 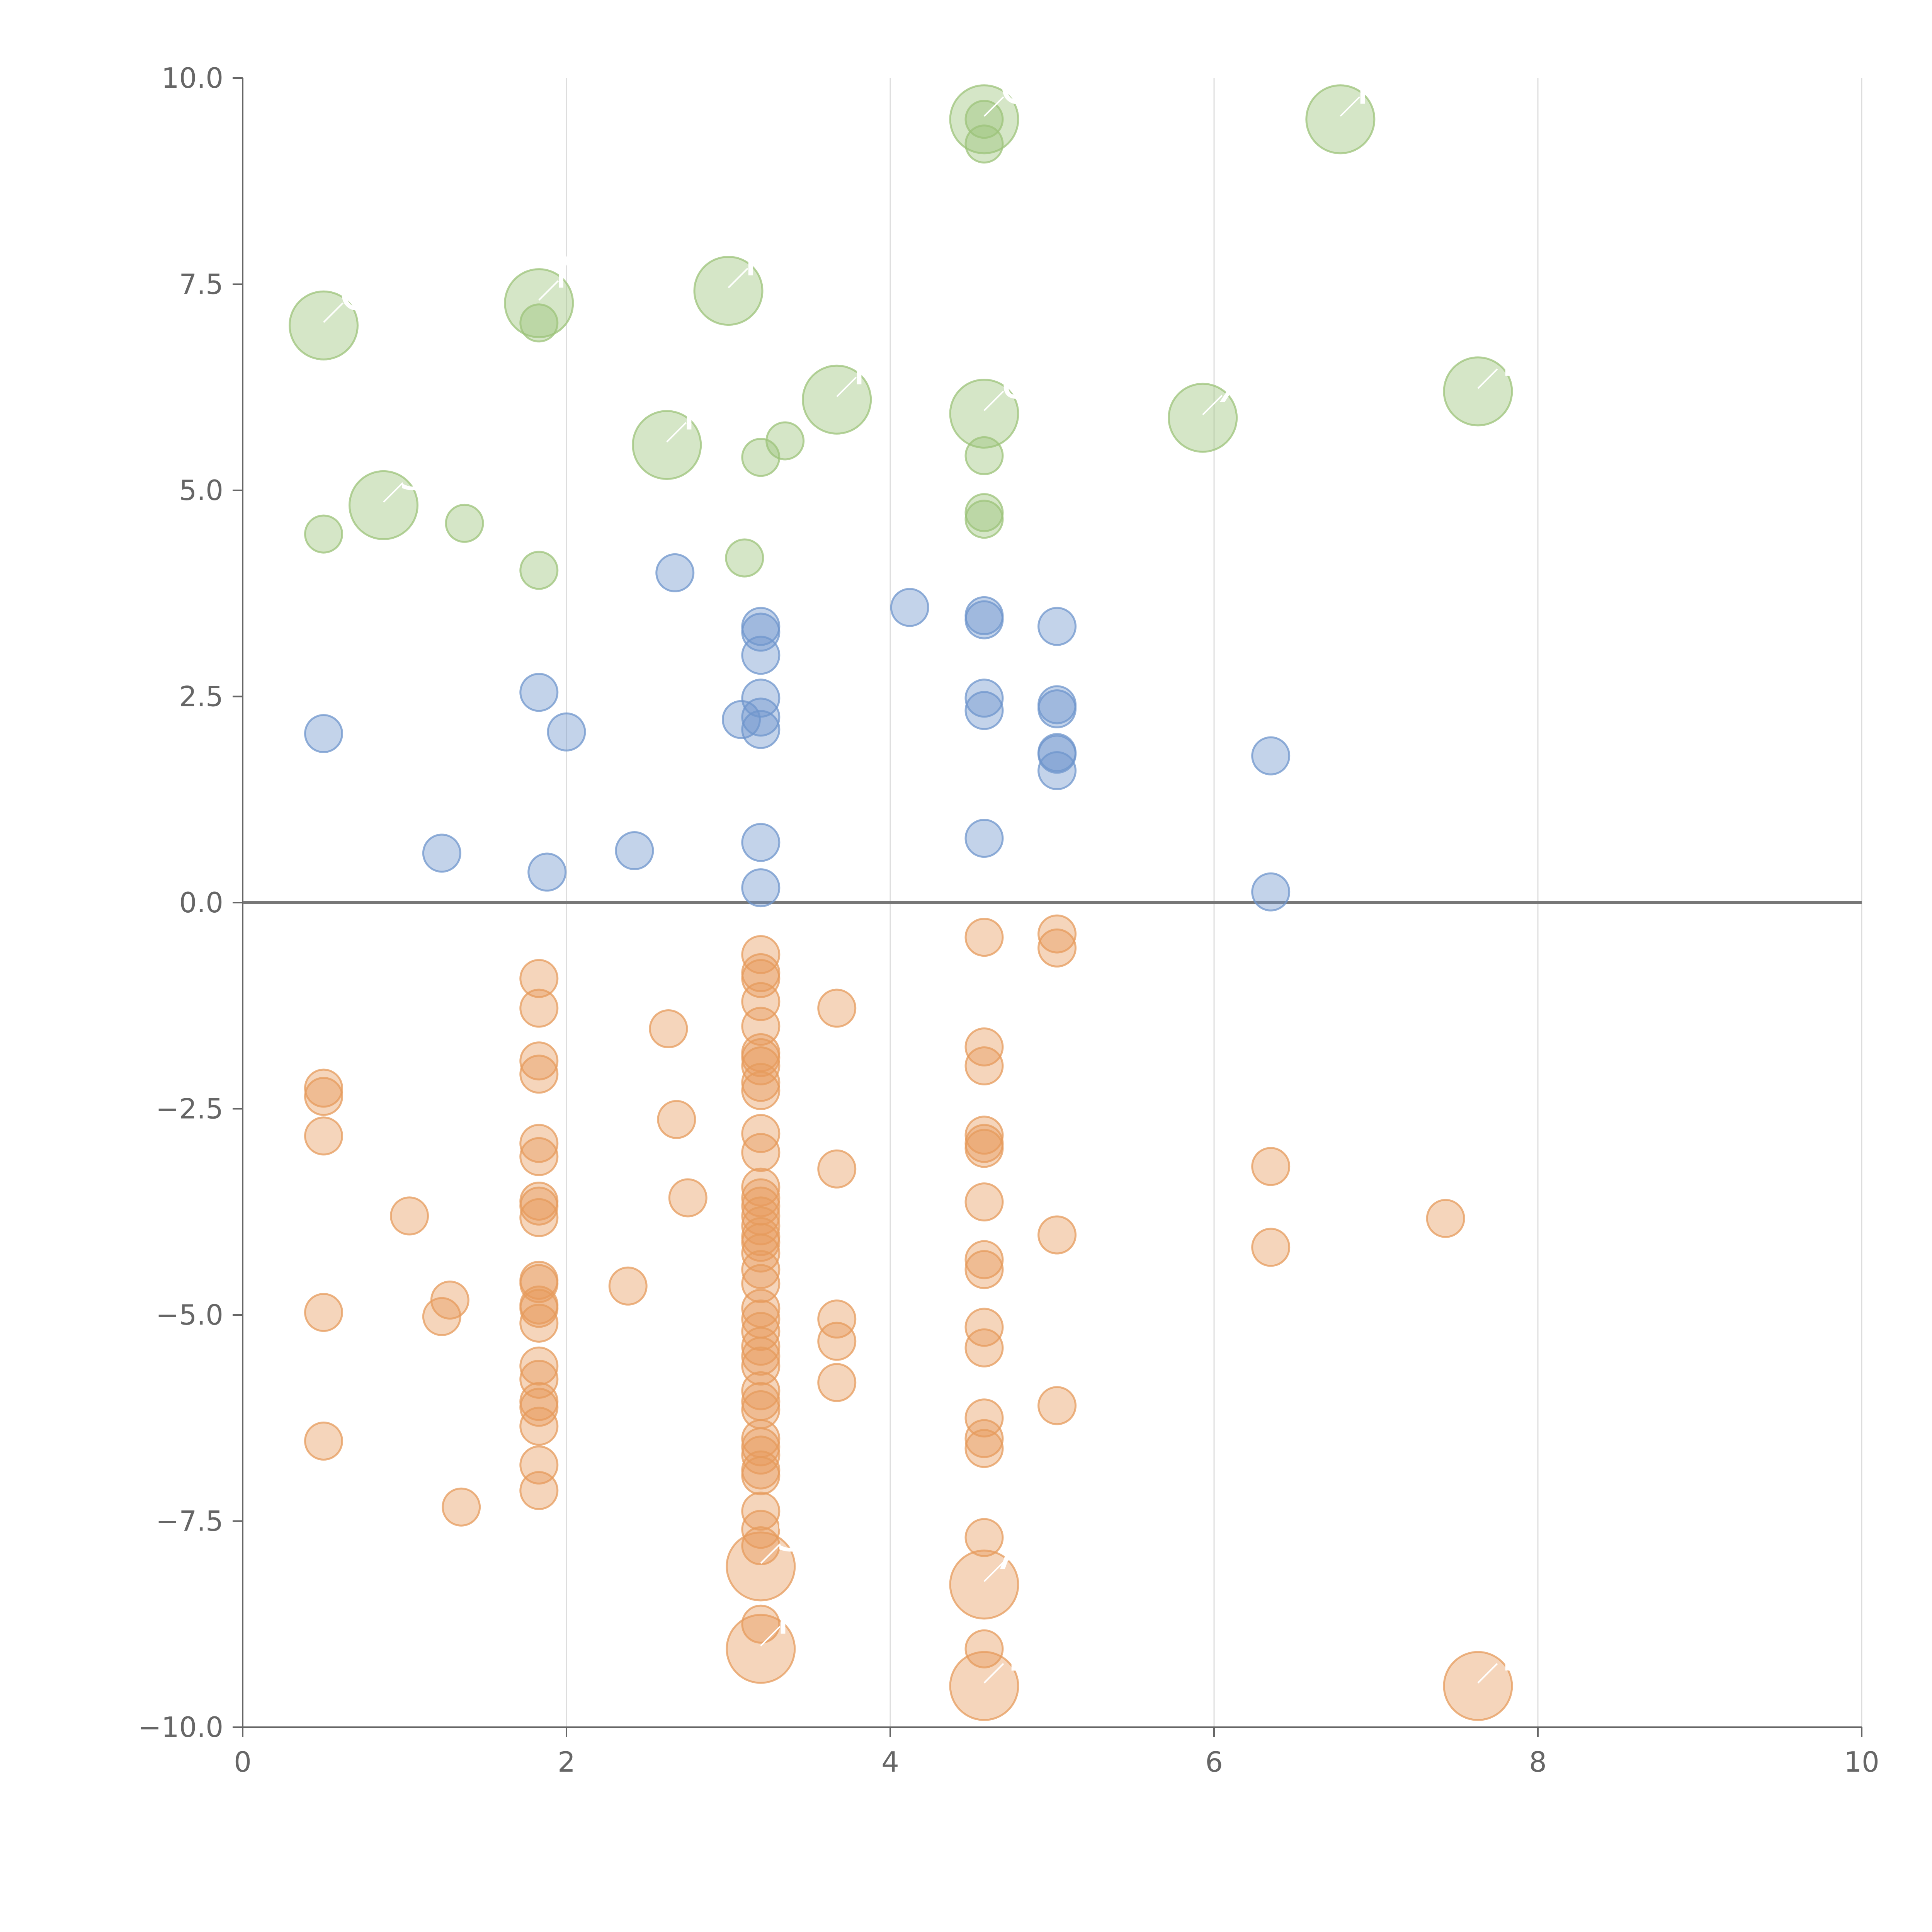 I want to click on y-tick-label: 2.5, so click(x=201, y=696).